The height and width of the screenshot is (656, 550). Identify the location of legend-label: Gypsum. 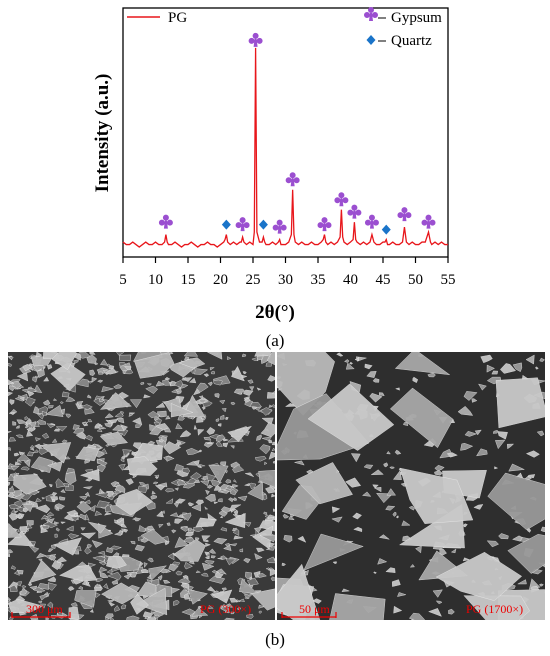
(416, 18).